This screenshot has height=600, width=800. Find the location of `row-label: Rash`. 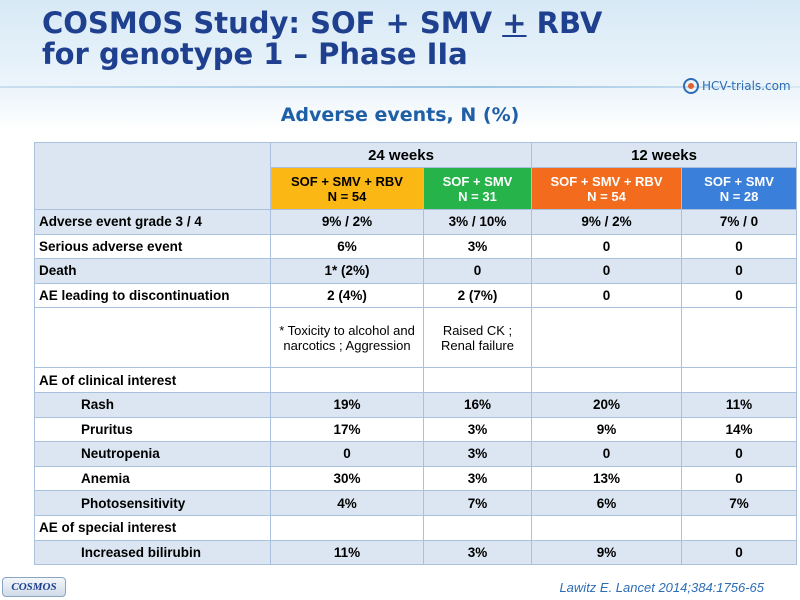

row-label: Rash is located at coordinates (152, 404).